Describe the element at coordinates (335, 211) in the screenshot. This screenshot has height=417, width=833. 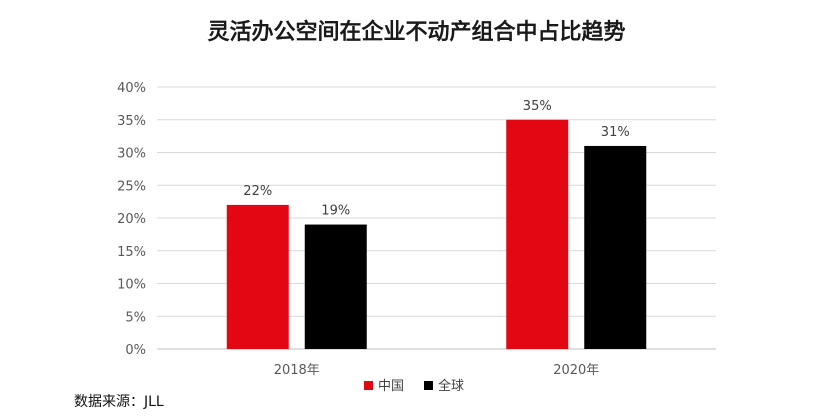
I see `data-label: 19%` at that location.